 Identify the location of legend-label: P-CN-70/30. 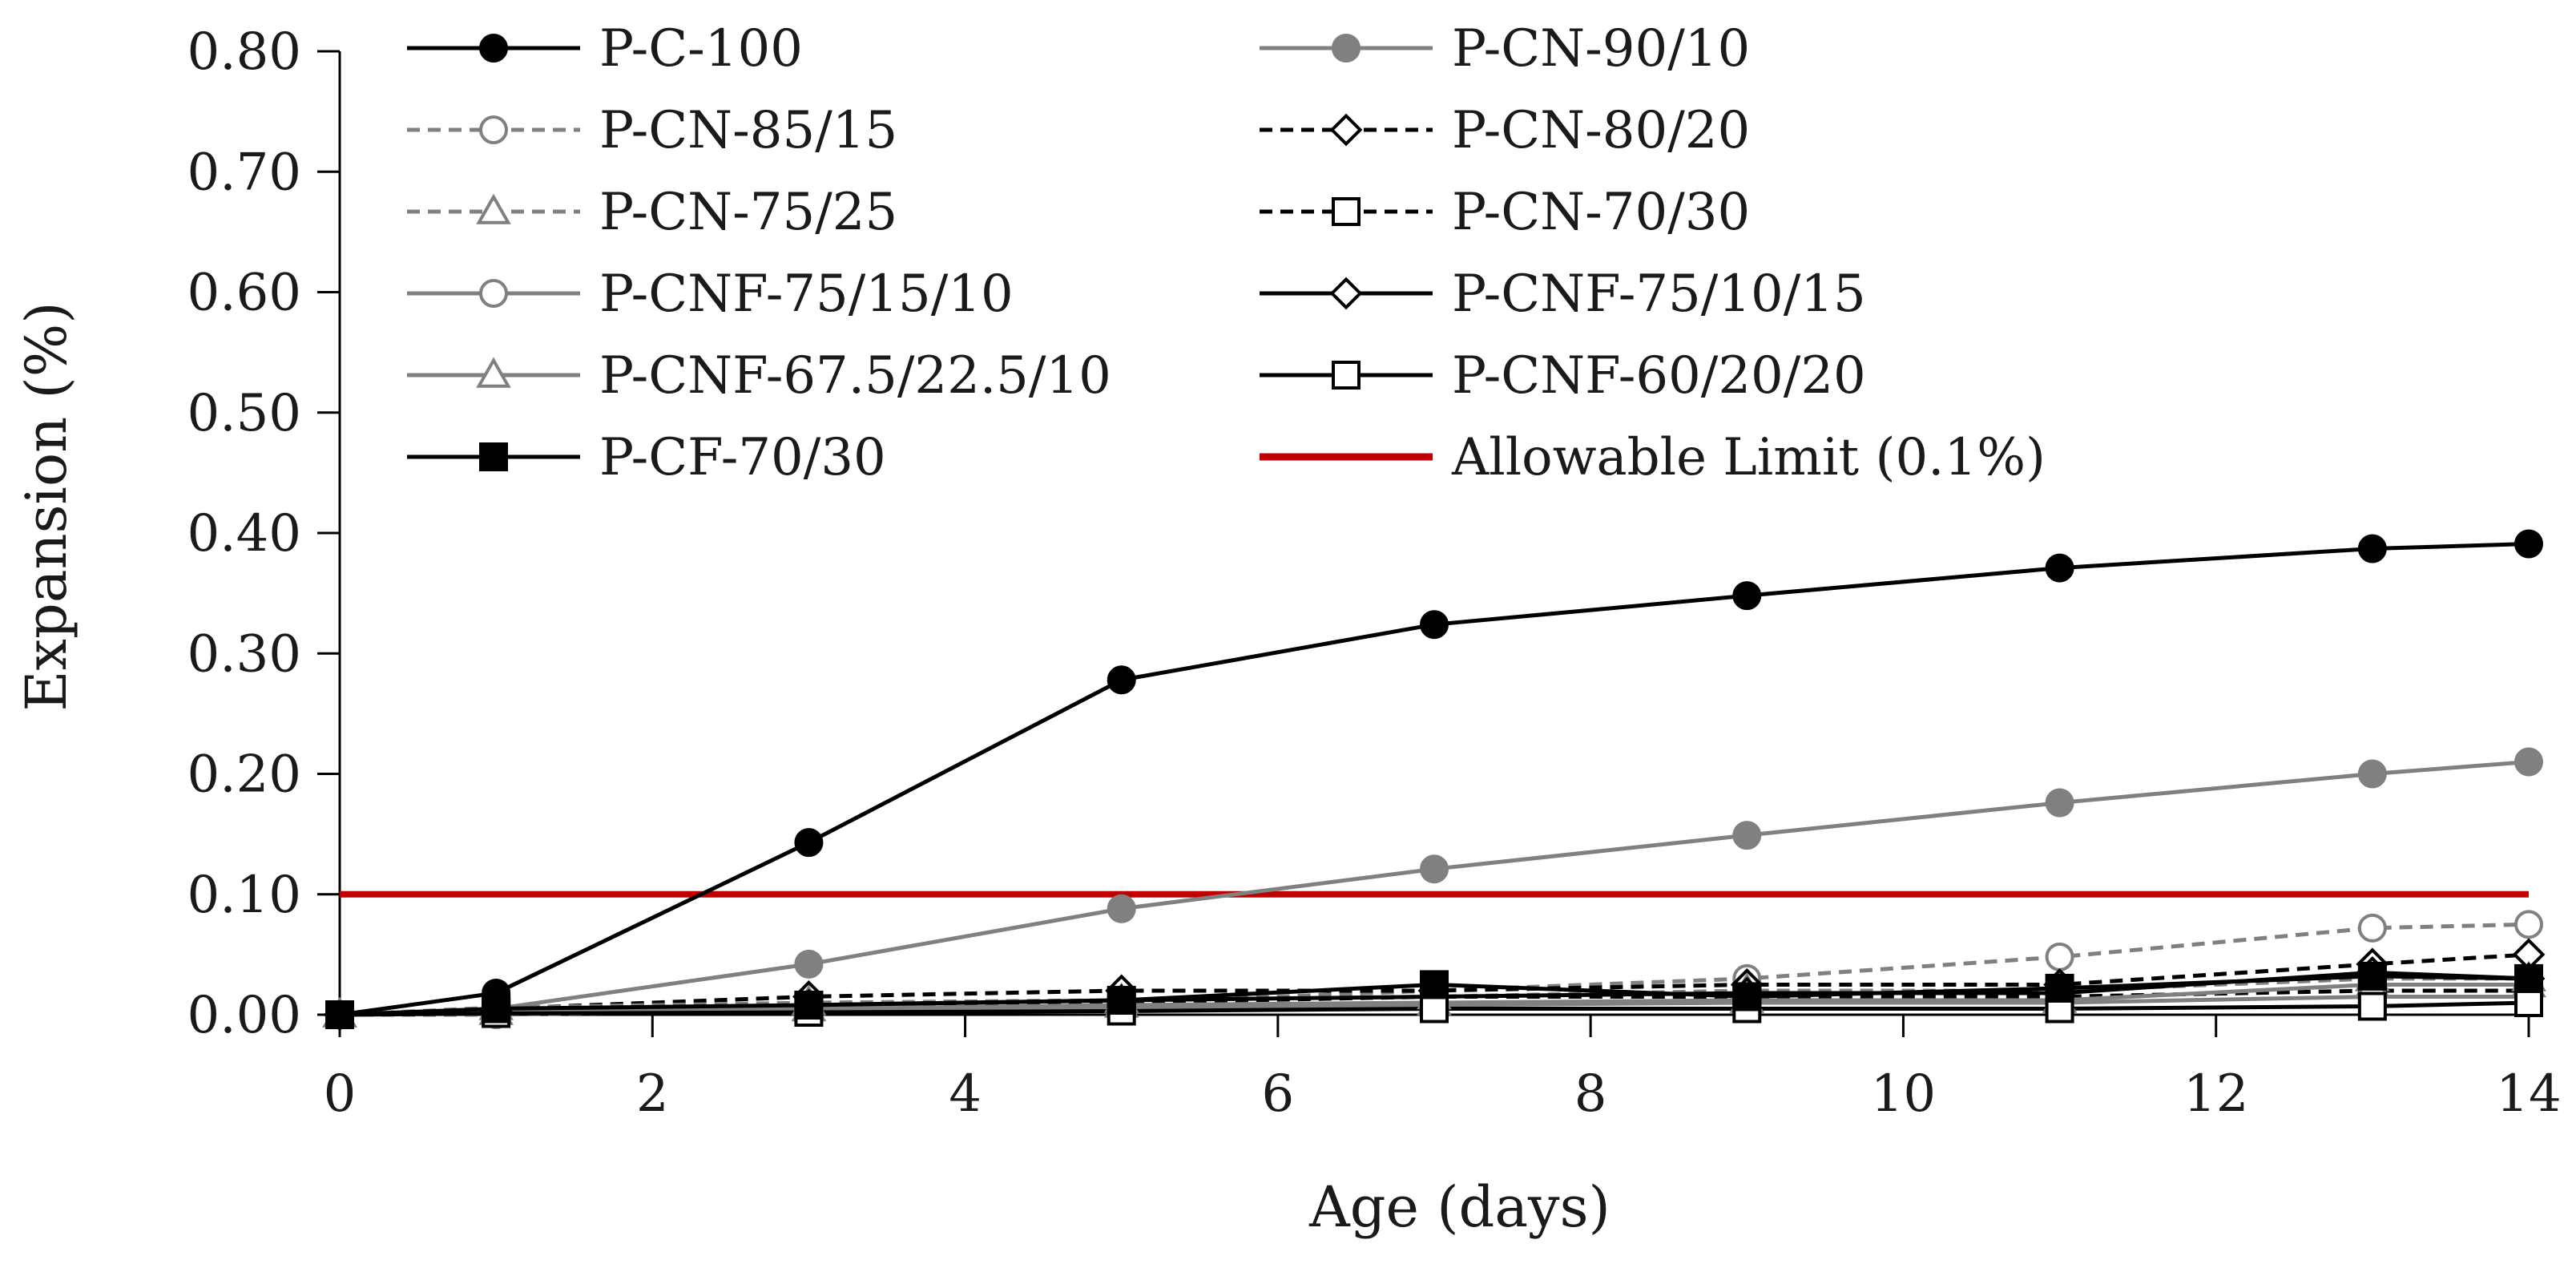
(1601, 213).